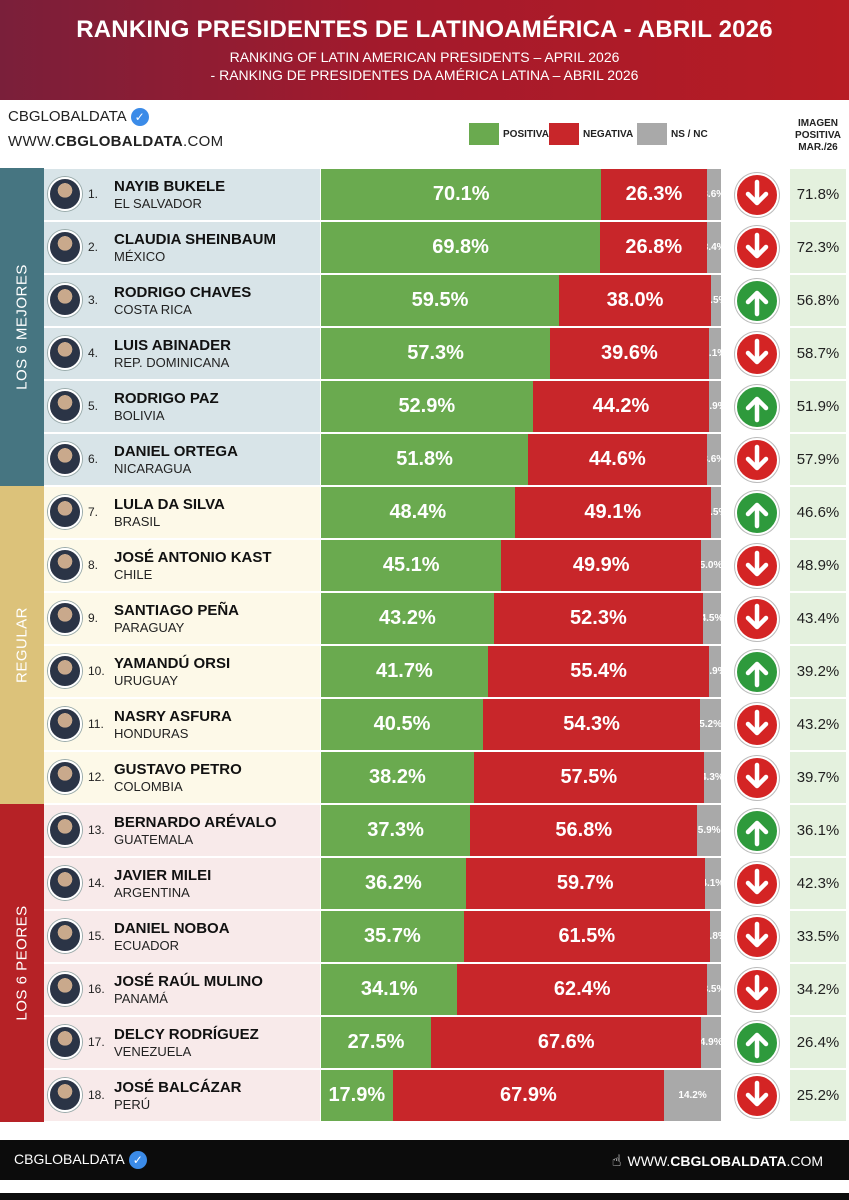 The image size is (849, 1200). What do you see at coordinates (714, 247) in the screenshot?
I see `nsnc-bar-segment: 3.4%` at bounding box center [714, 247].